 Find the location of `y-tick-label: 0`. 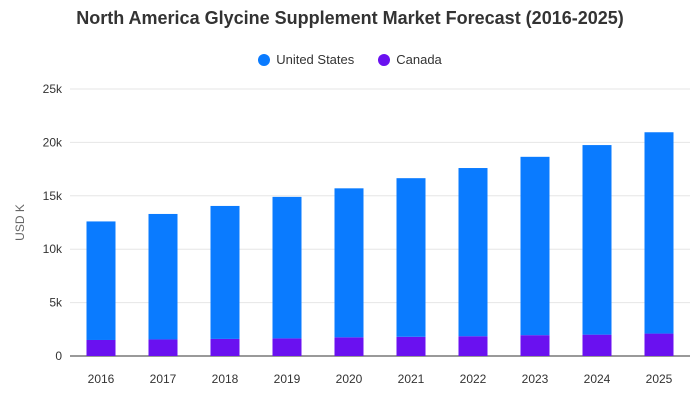

y-tick-label: 0 is located at coordinates (58, 356).